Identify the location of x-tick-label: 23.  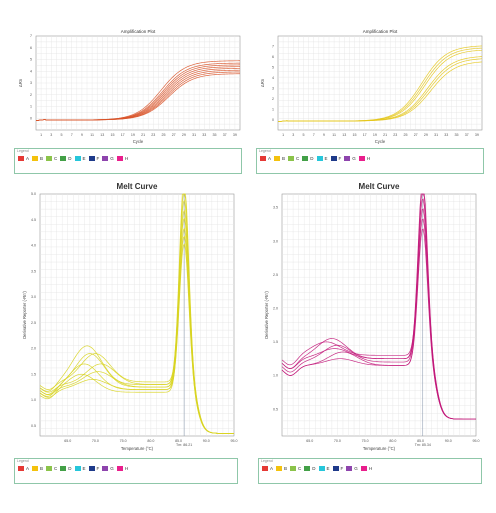
(153, 135).